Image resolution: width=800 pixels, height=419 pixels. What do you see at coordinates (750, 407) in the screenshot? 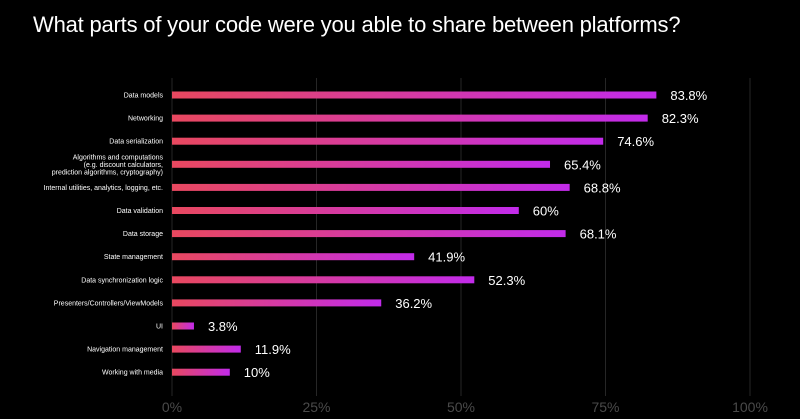
I see `x-tick-label: 100%` at bounding box center [750, 407].